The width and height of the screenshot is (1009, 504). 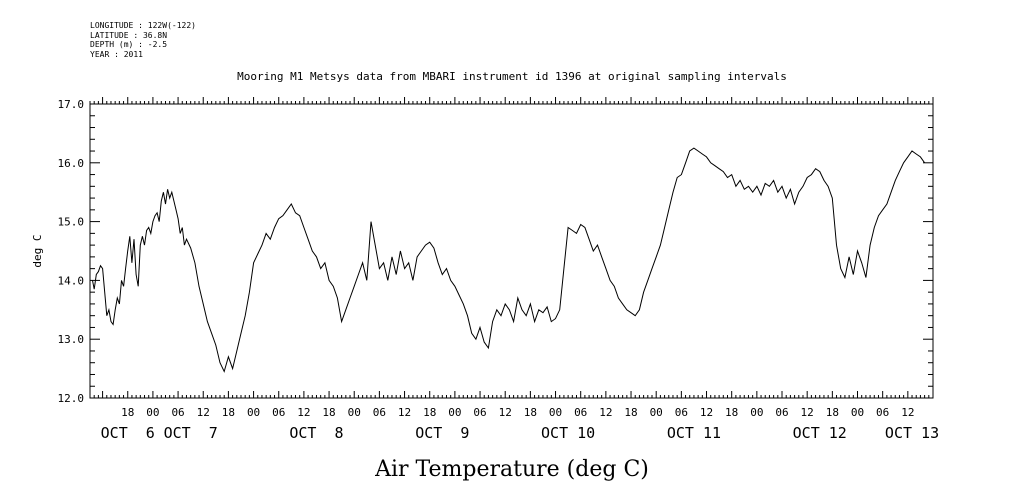 I want to click on x-day-label: OCT 10, so click(x=568, y=433).